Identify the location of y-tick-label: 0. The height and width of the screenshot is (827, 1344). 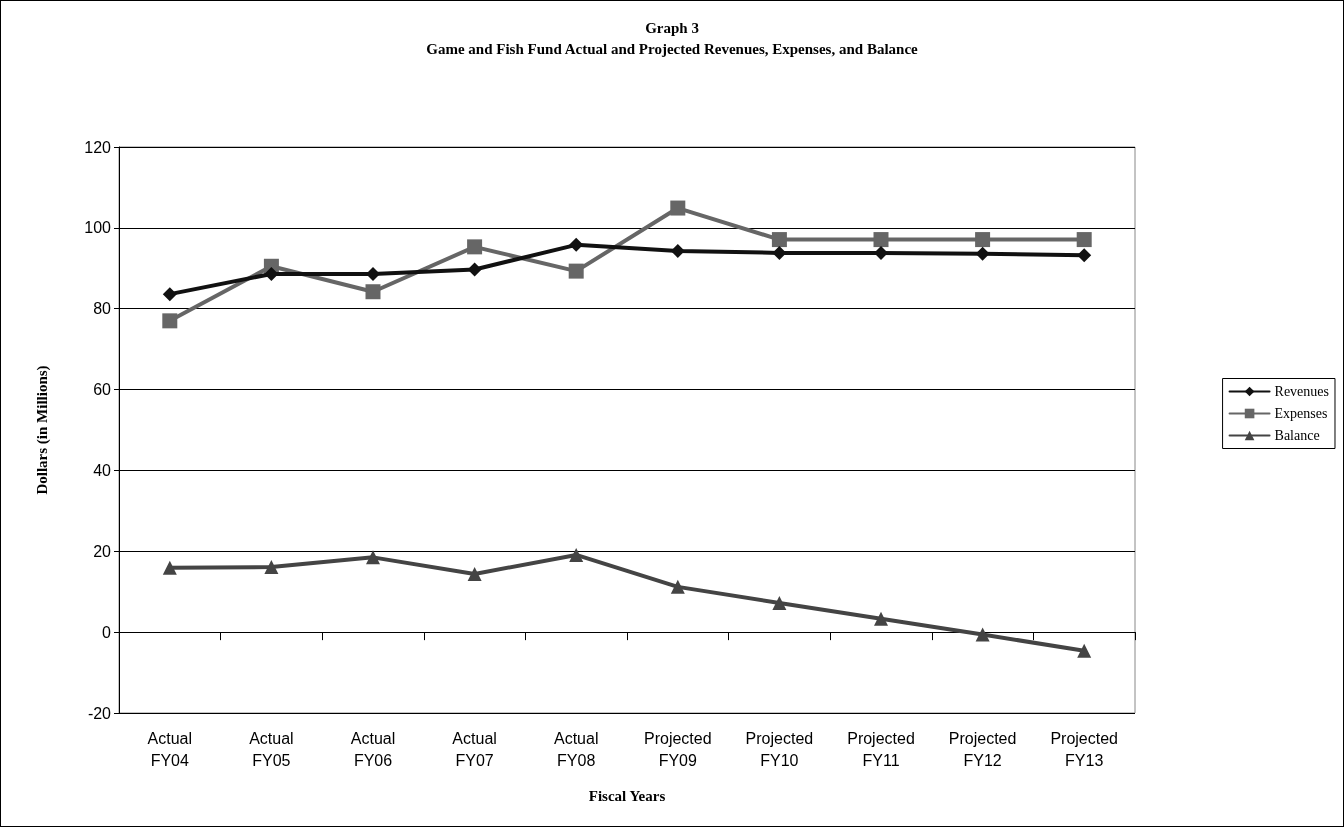
(107, 632).